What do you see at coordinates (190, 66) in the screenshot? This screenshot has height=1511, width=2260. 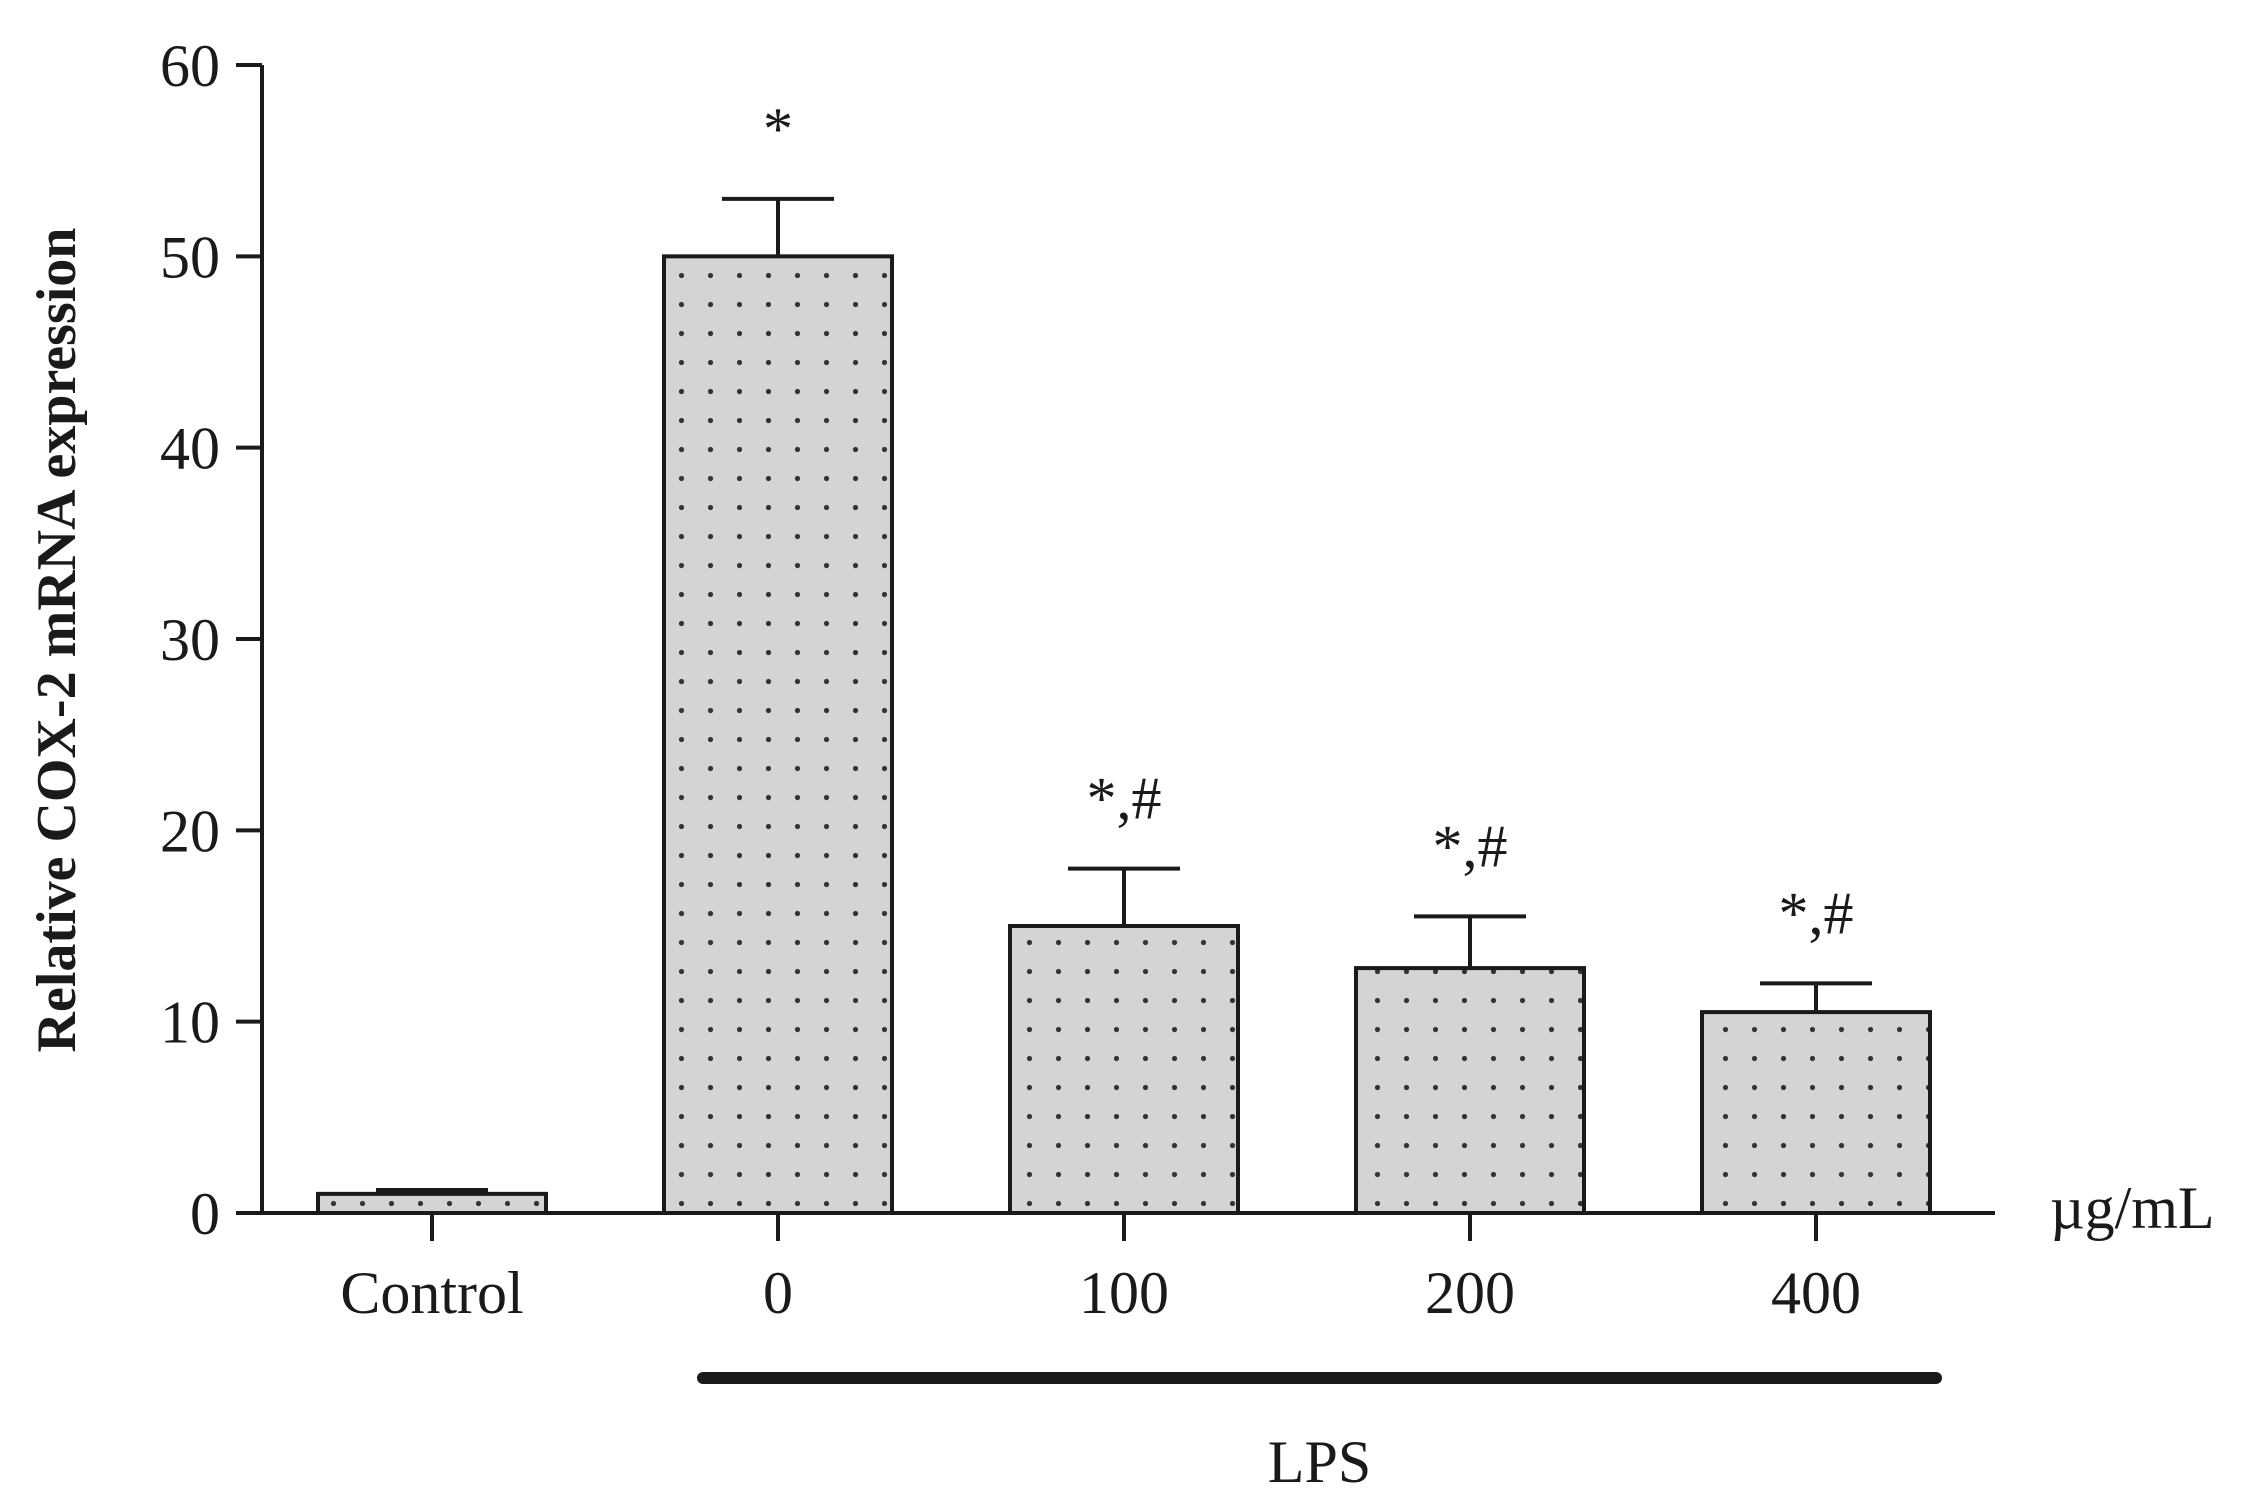 I see `y-tick-label: 60` at bounding box center [190, 66].